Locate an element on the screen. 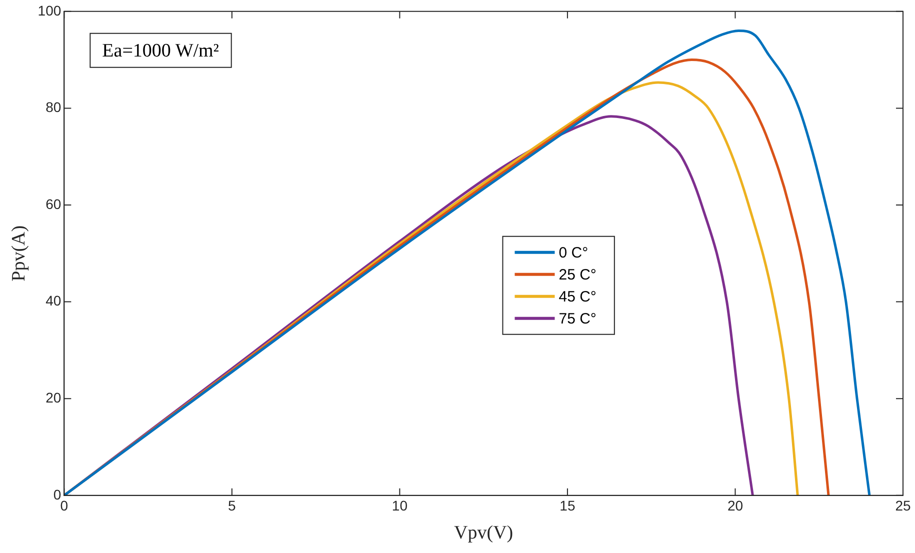  y-tick-label: 20 is located at coordinates (54, 397).